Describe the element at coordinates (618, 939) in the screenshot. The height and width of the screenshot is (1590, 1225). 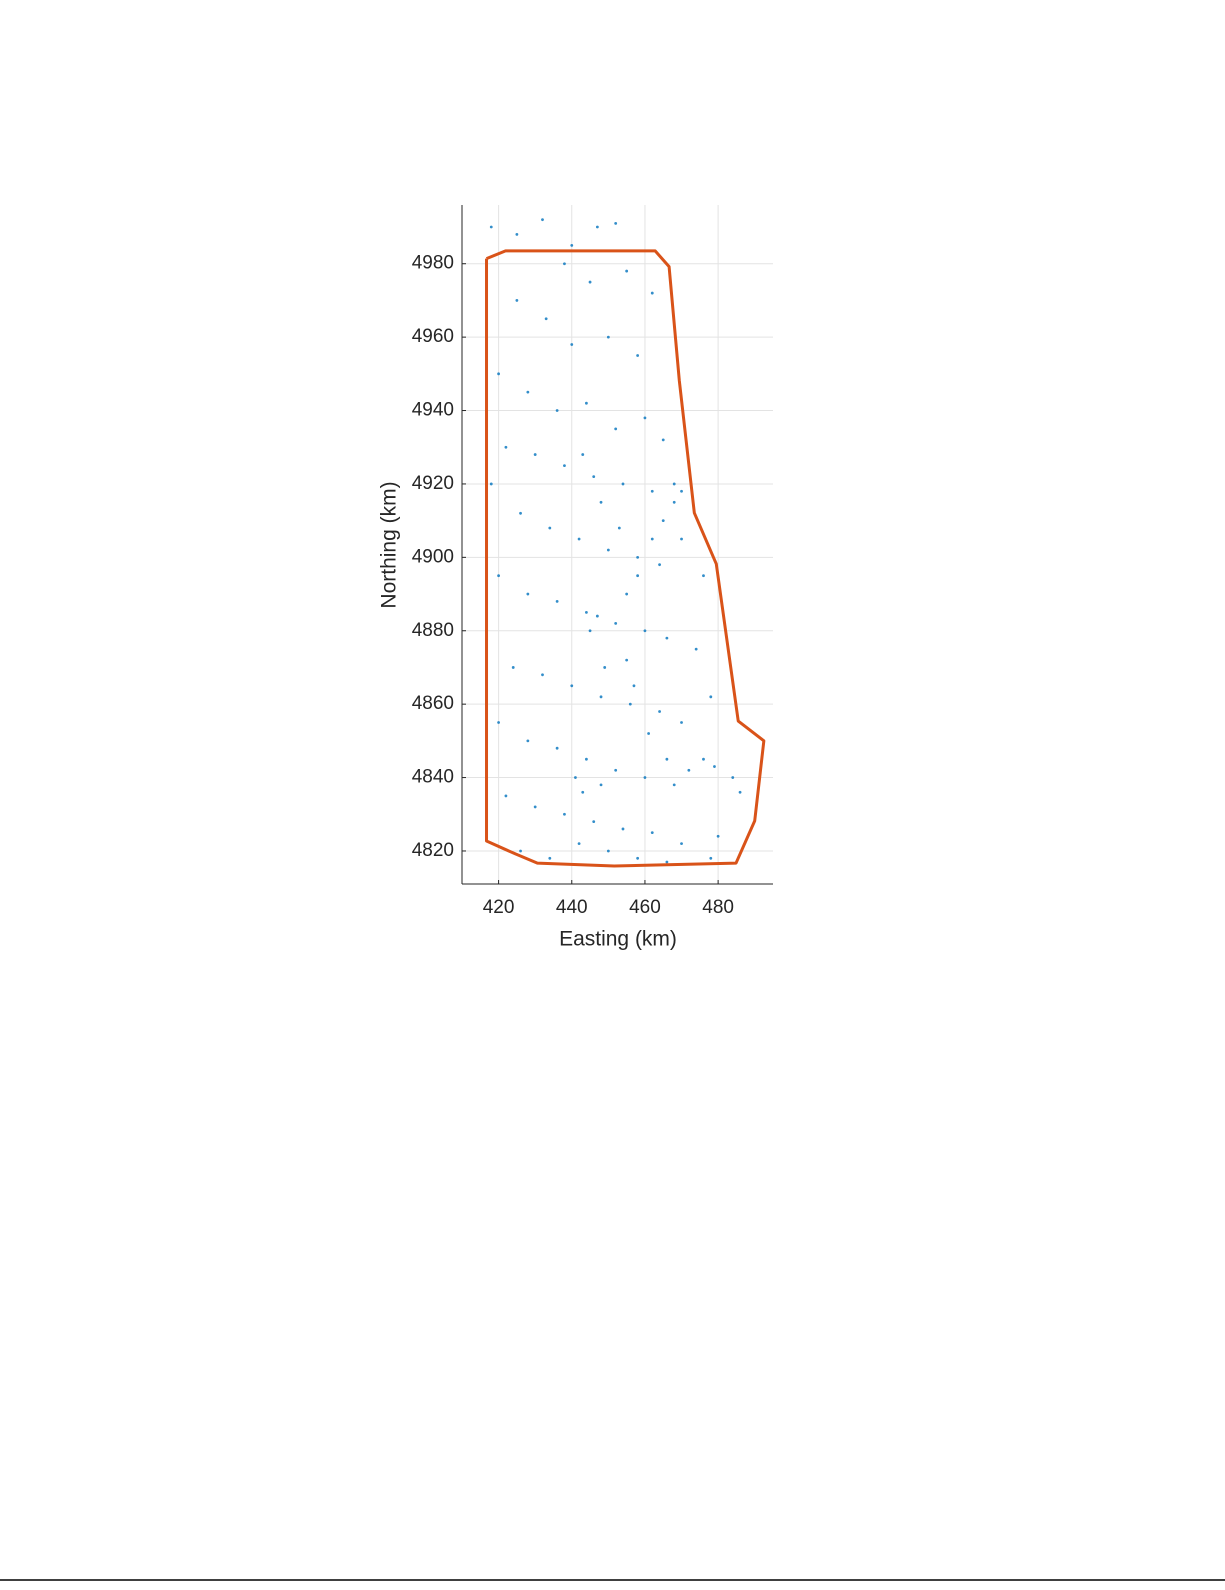
I see `x-axis-label: Easting (km)` at that location.